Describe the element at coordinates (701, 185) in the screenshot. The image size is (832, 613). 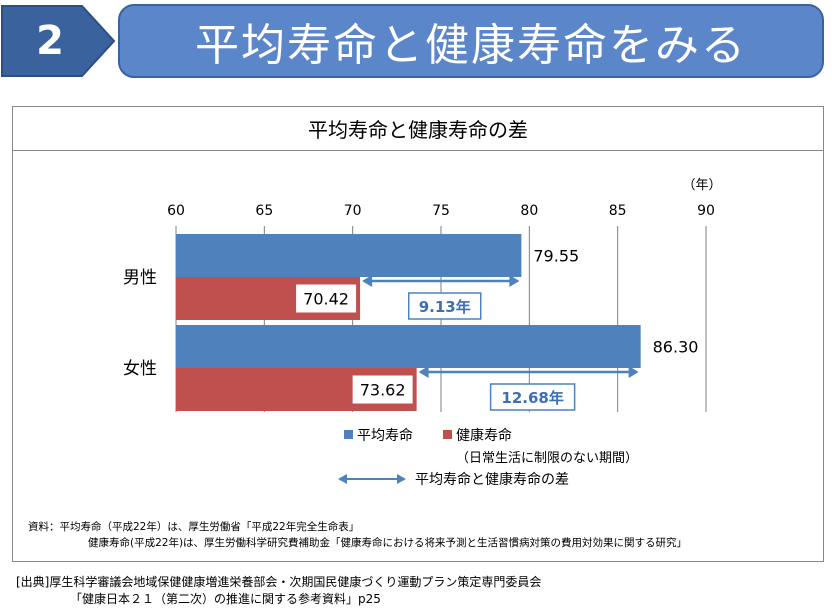
I see `unit-label: （年）` at that location.